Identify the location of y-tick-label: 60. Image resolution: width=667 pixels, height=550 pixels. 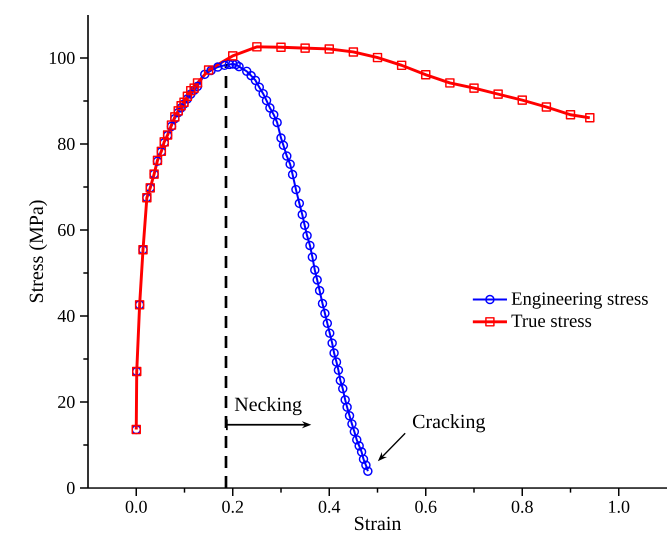
(66, 230).